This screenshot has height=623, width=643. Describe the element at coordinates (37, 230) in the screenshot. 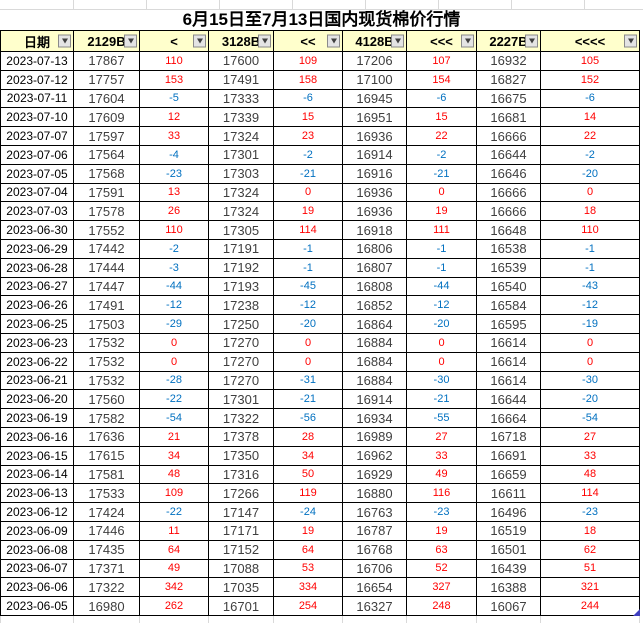

I see `cell-date: 2023-06-30` at that location.